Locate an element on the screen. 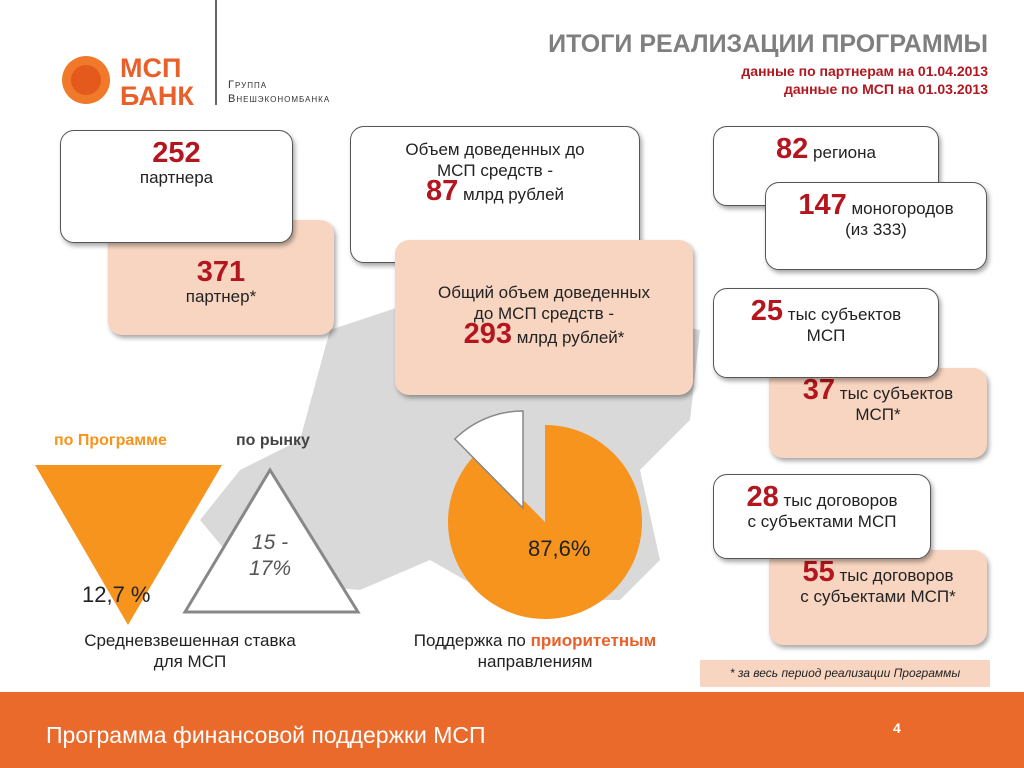  program-rate: 12,7 % is located at coordinates (116, 594).